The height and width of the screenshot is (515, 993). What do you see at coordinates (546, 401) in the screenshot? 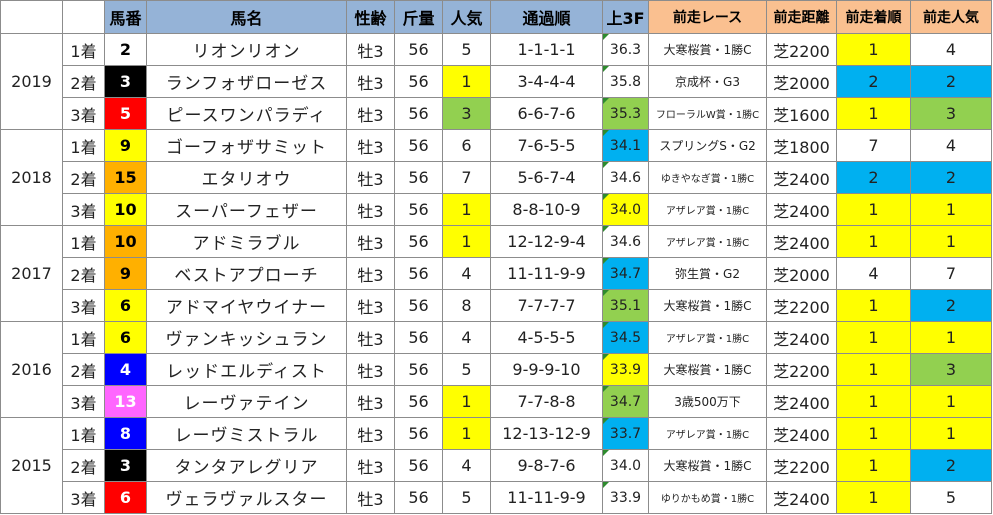
I see `passing-order-cell: 7-7-8-8` at bounding box center [546, 401].